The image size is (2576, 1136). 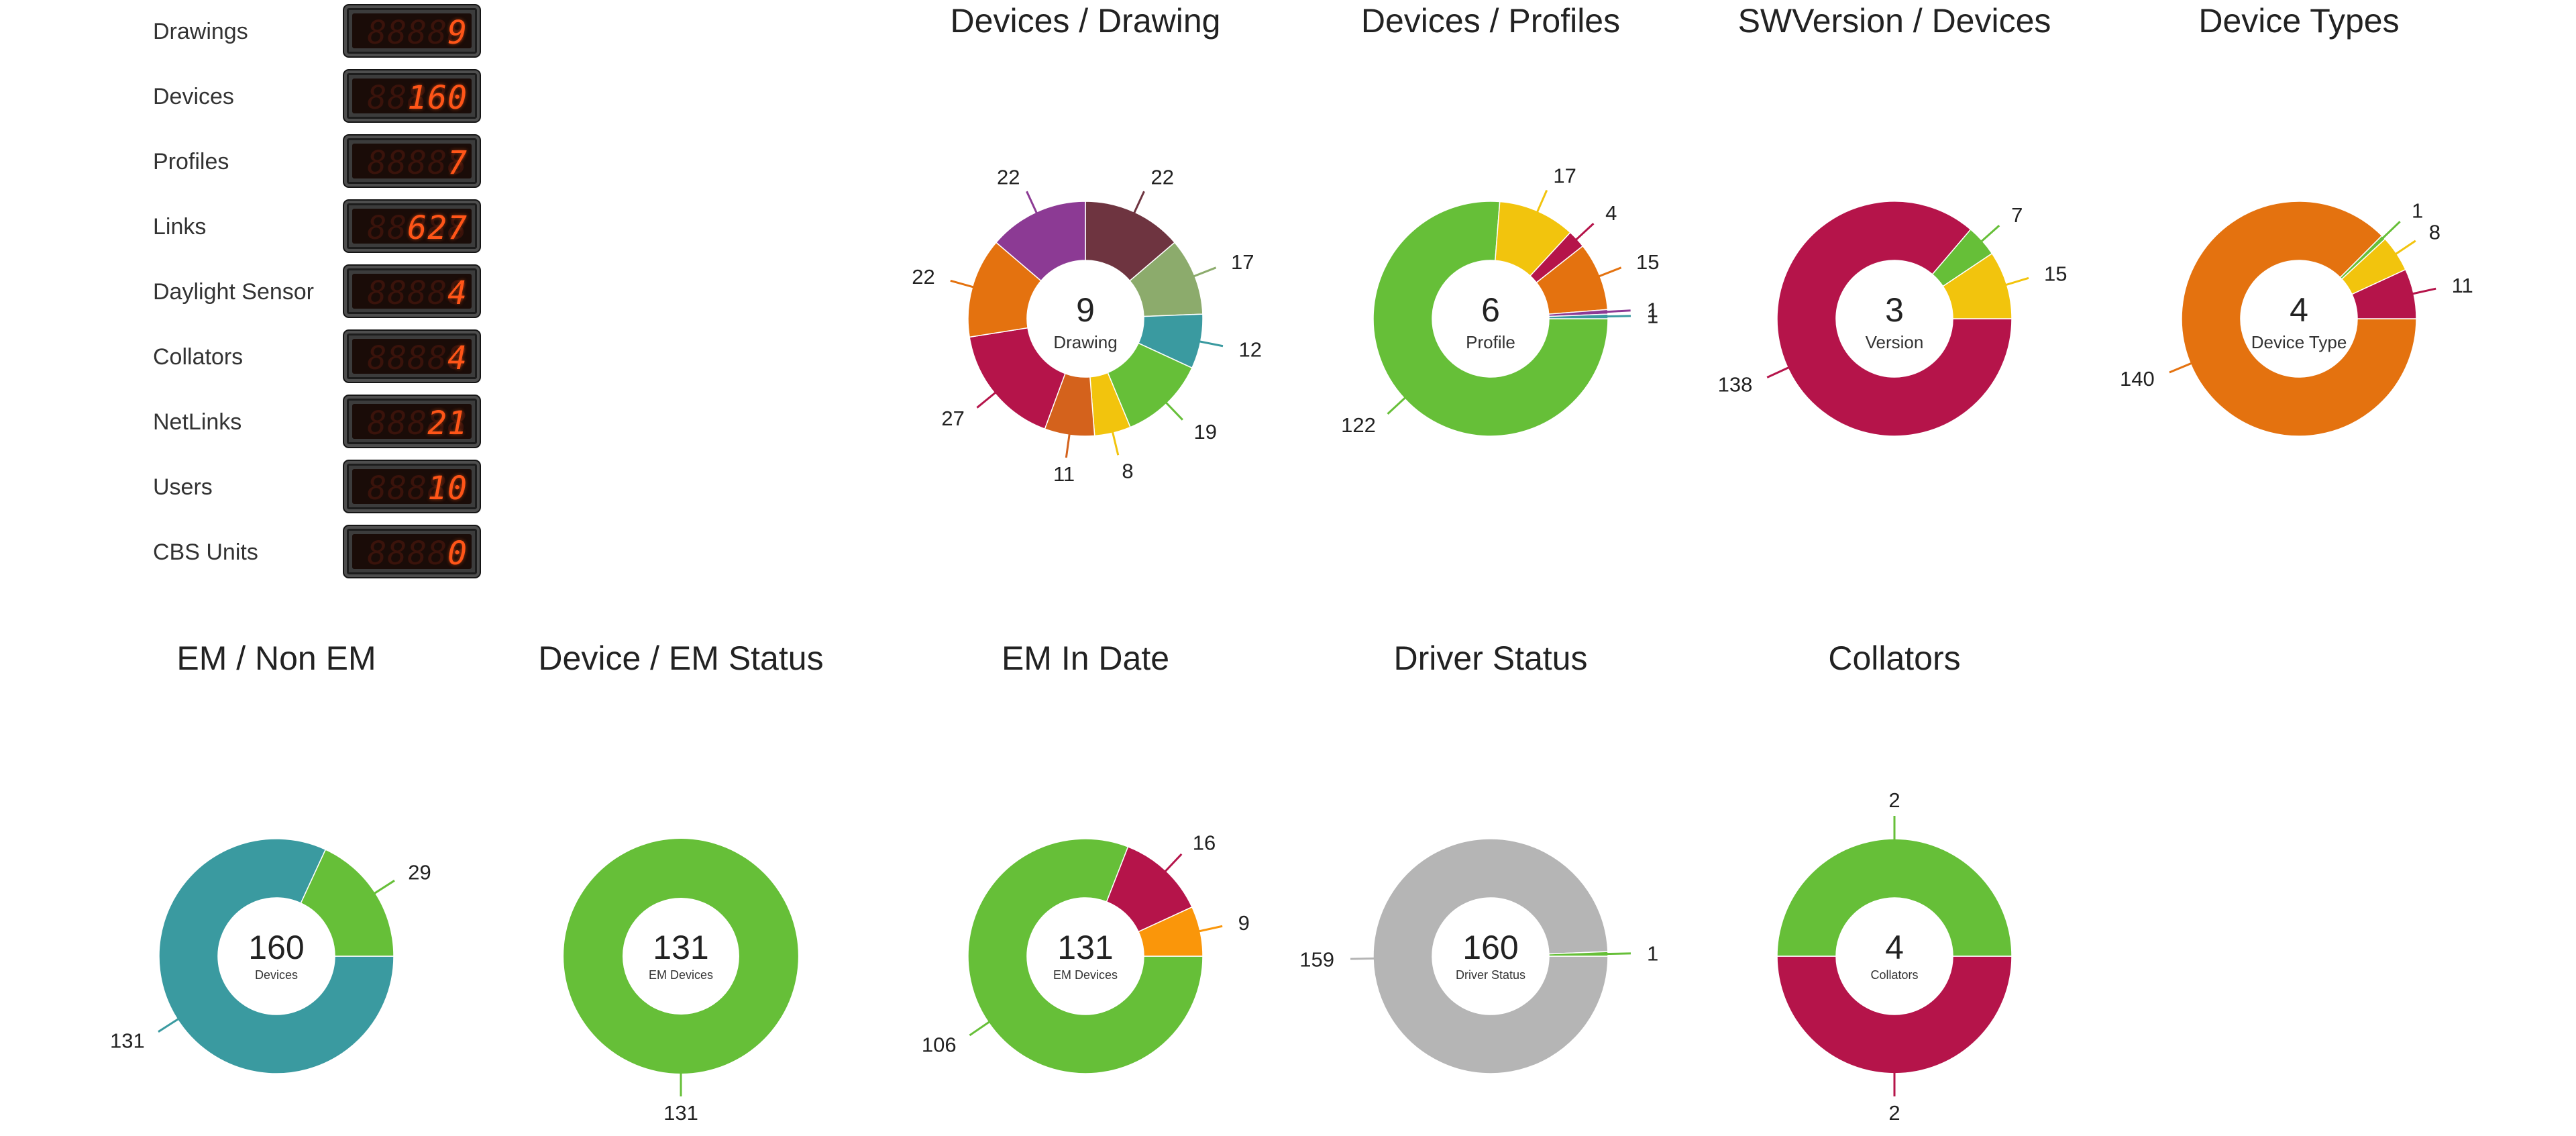 I want to click on led-screen: 88888 10, so click(x=412, y=486).